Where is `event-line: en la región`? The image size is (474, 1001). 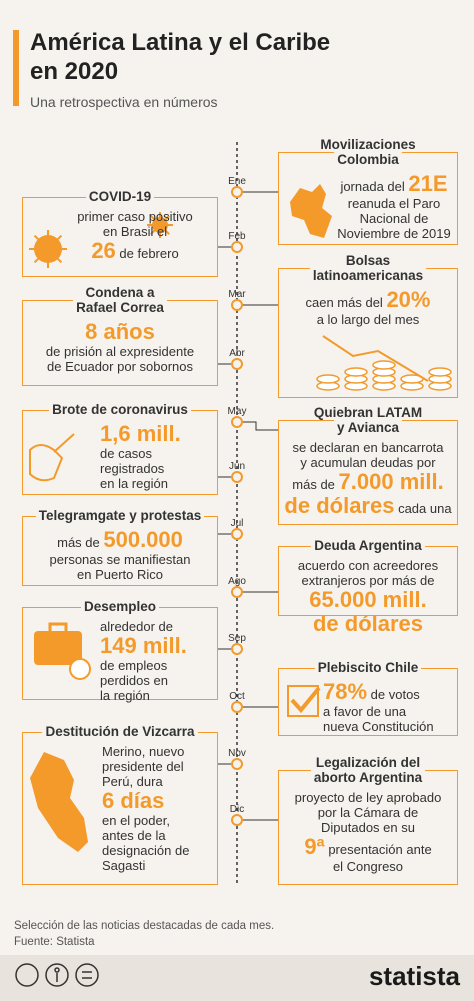
event-line: en la región is located at coordinates (157, 483).